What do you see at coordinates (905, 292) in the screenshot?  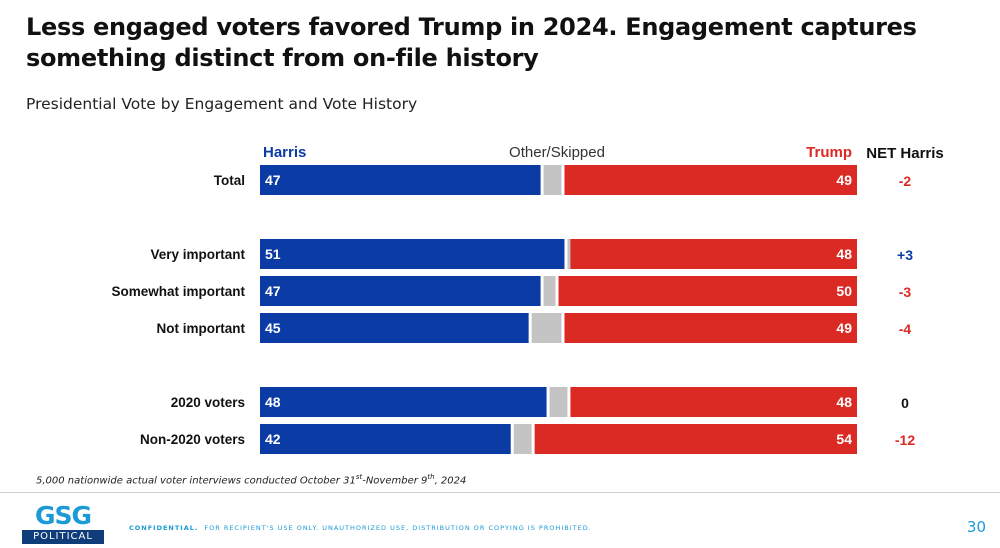 I see `net-harris-value: -3` at bounding box center [905, 292].